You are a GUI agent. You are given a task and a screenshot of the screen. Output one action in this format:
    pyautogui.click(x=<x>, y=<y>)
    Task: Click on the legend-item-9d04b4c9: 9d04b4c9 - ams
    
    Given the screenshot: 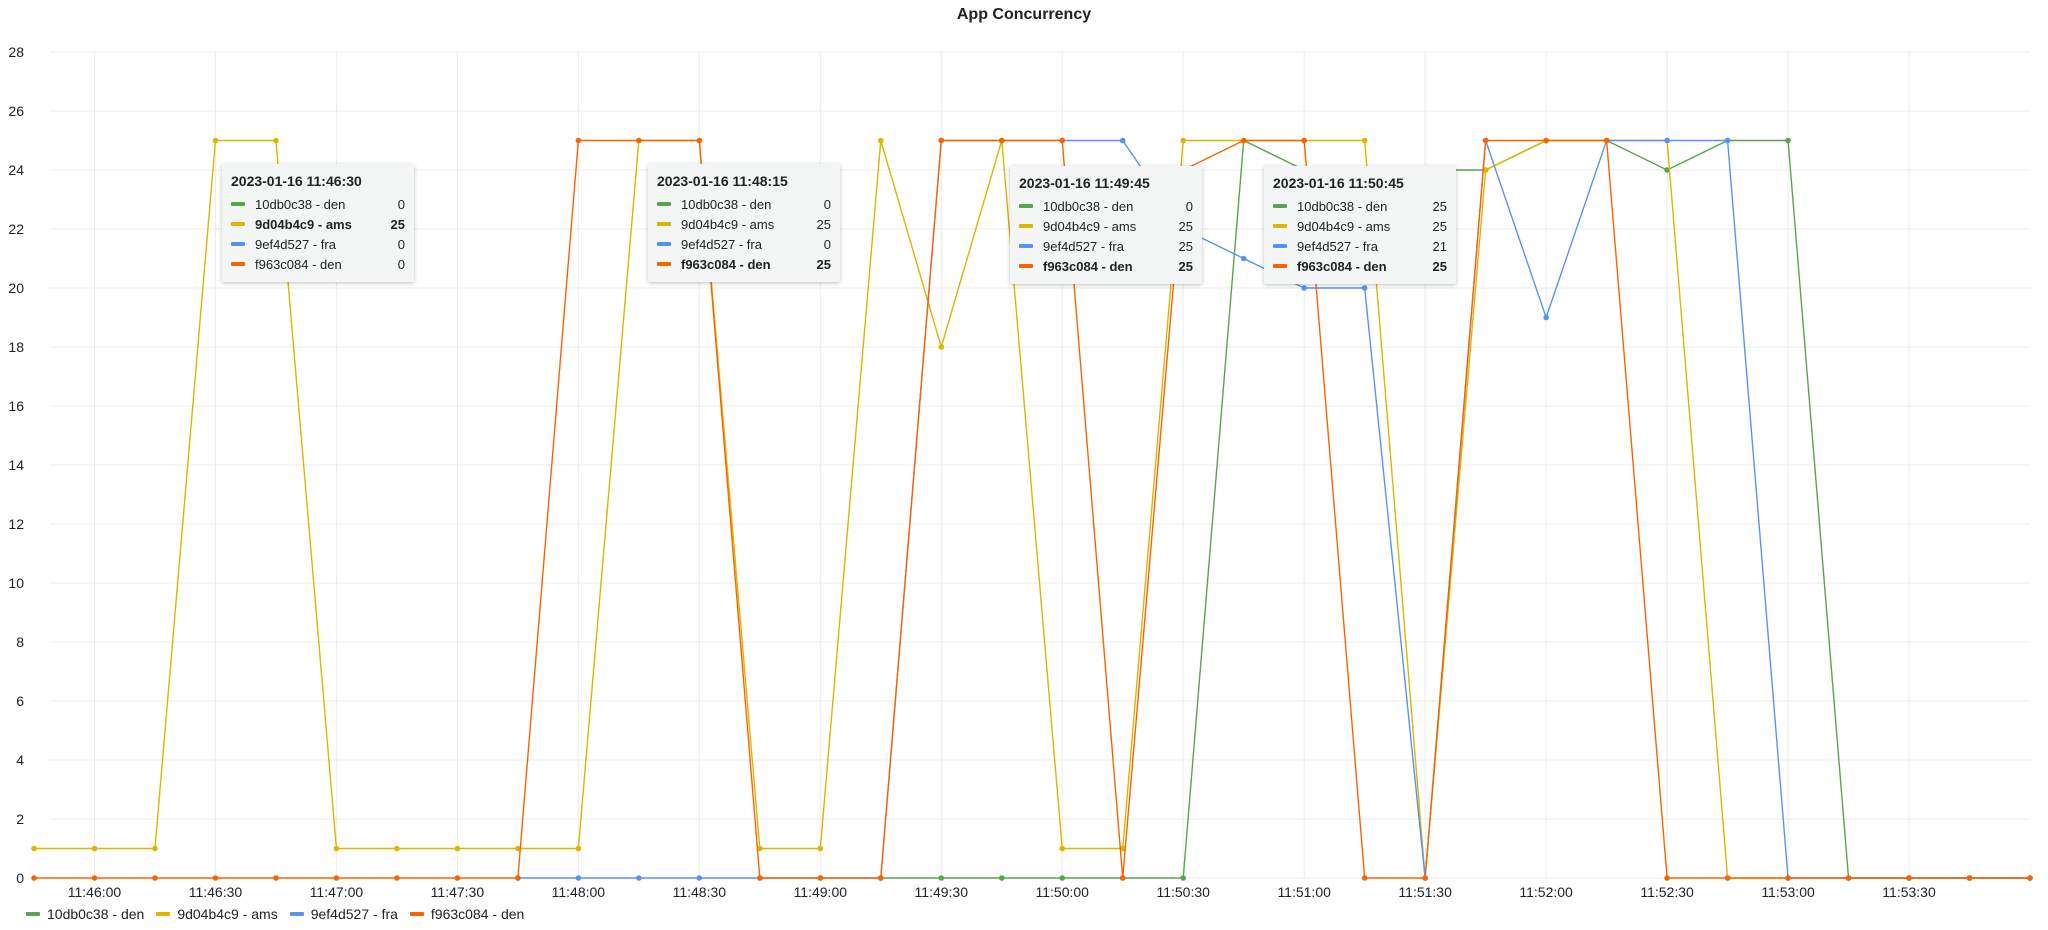 What is the action you would take?
    pyautogui.click(x=217, y=914)
    